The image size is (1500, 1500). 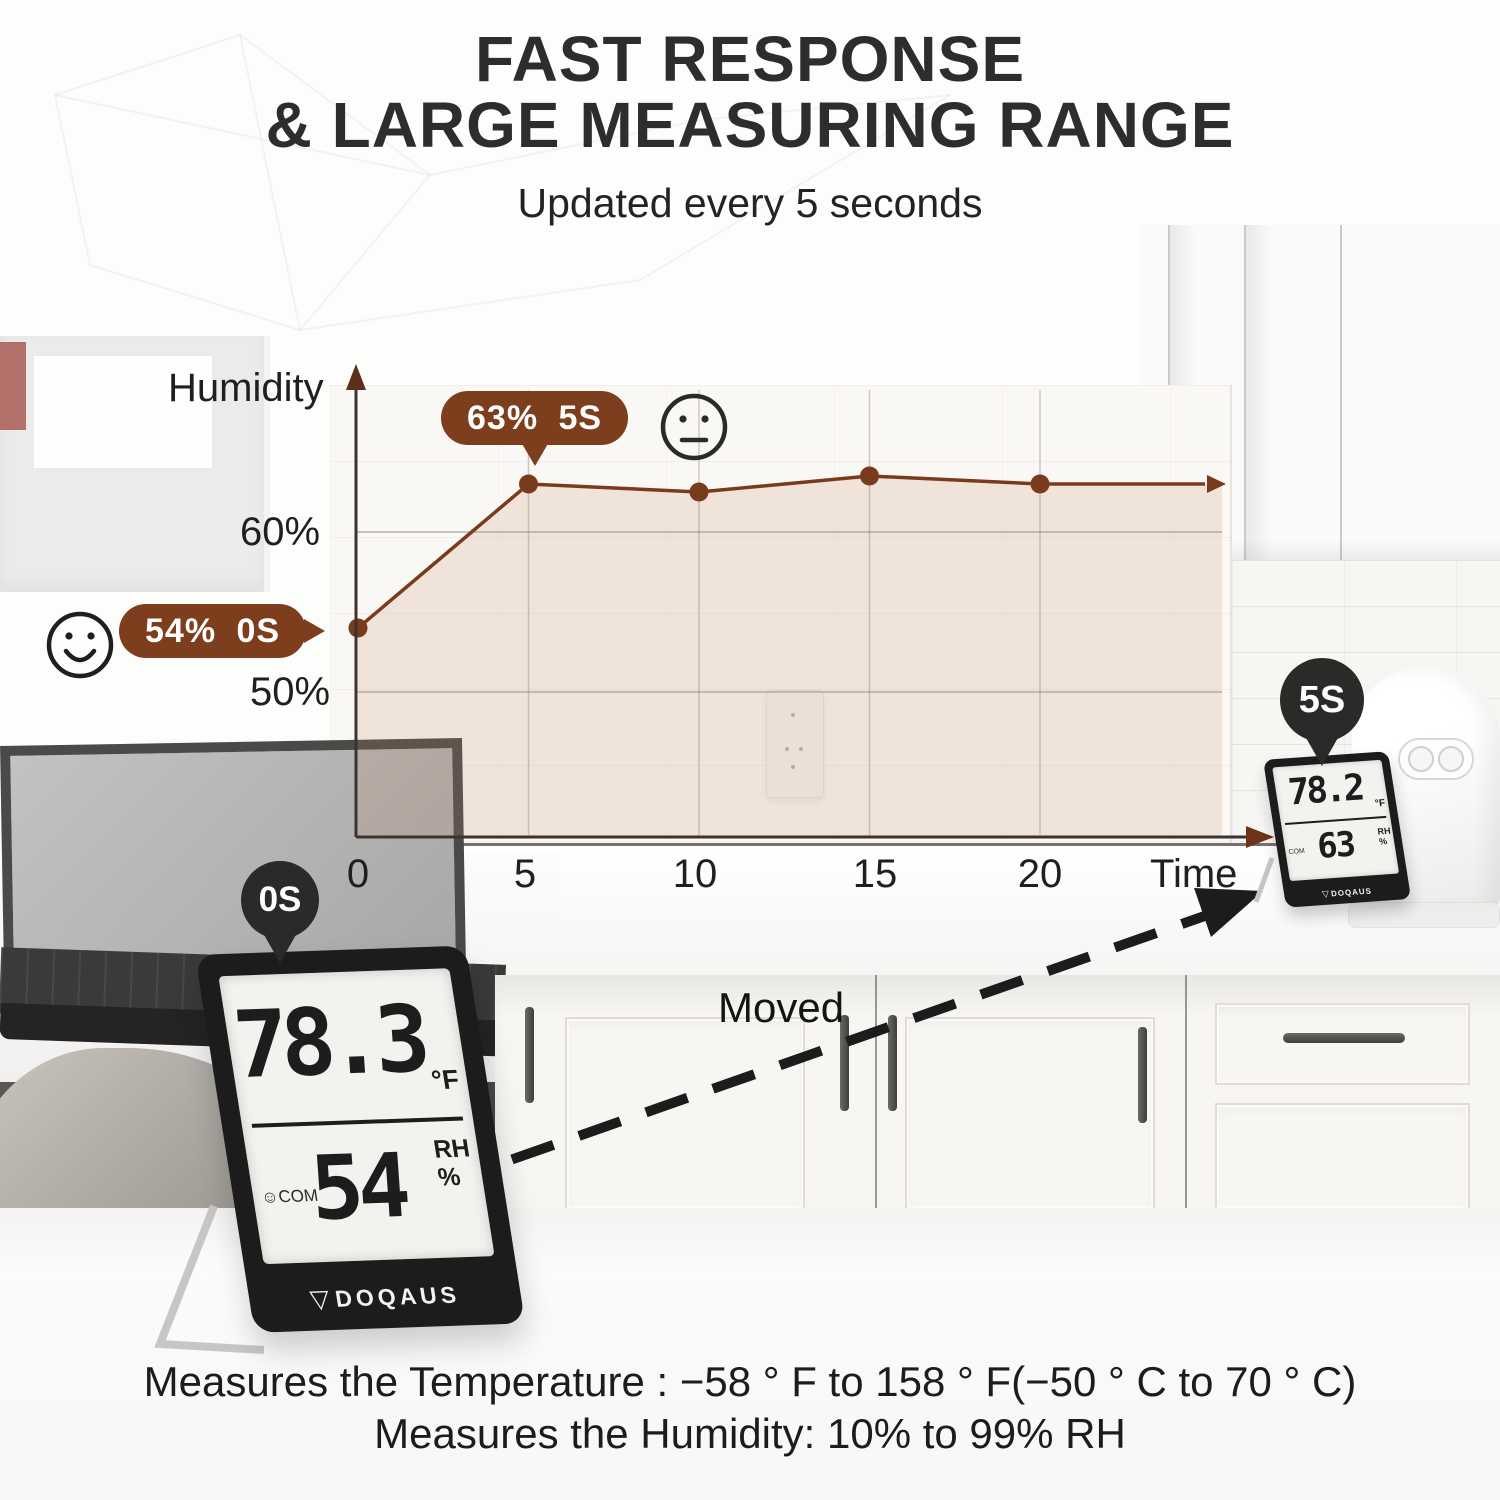 What do you see at coordinates (1335, 846) in the screenshot?
I see `humidity-reading: 63` at bounding box center [1335, 846].